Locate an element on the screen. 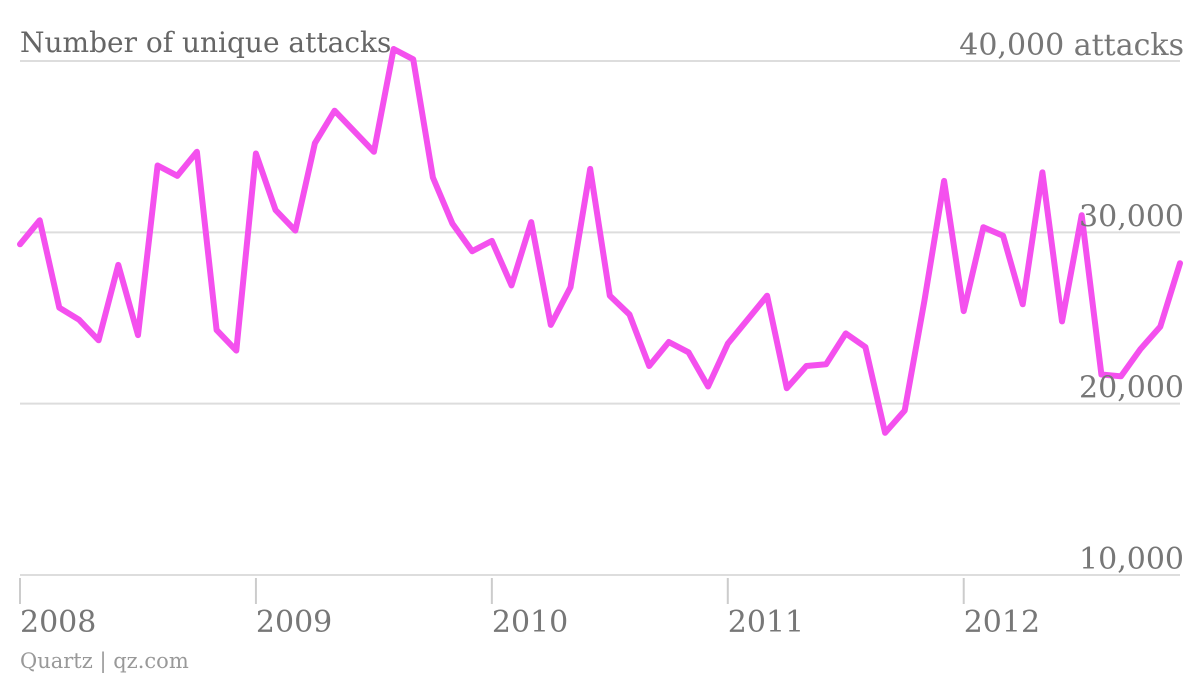  x-tick-label: 2012 is located at coordinates (1002, 622).